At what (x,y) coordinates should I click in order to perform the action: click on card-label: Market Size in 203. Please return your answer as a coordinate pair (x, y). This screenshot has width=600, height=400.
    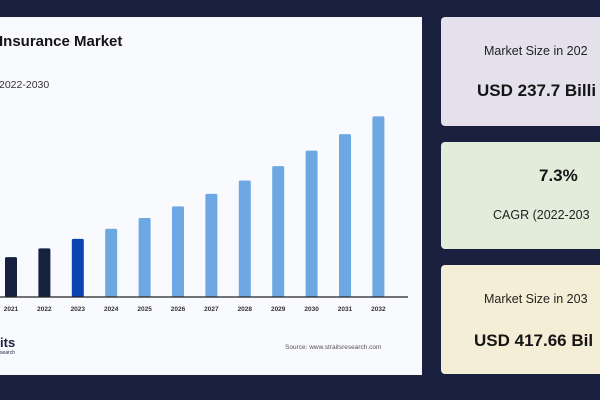
    Looking at the image, I should click on (536, 299).